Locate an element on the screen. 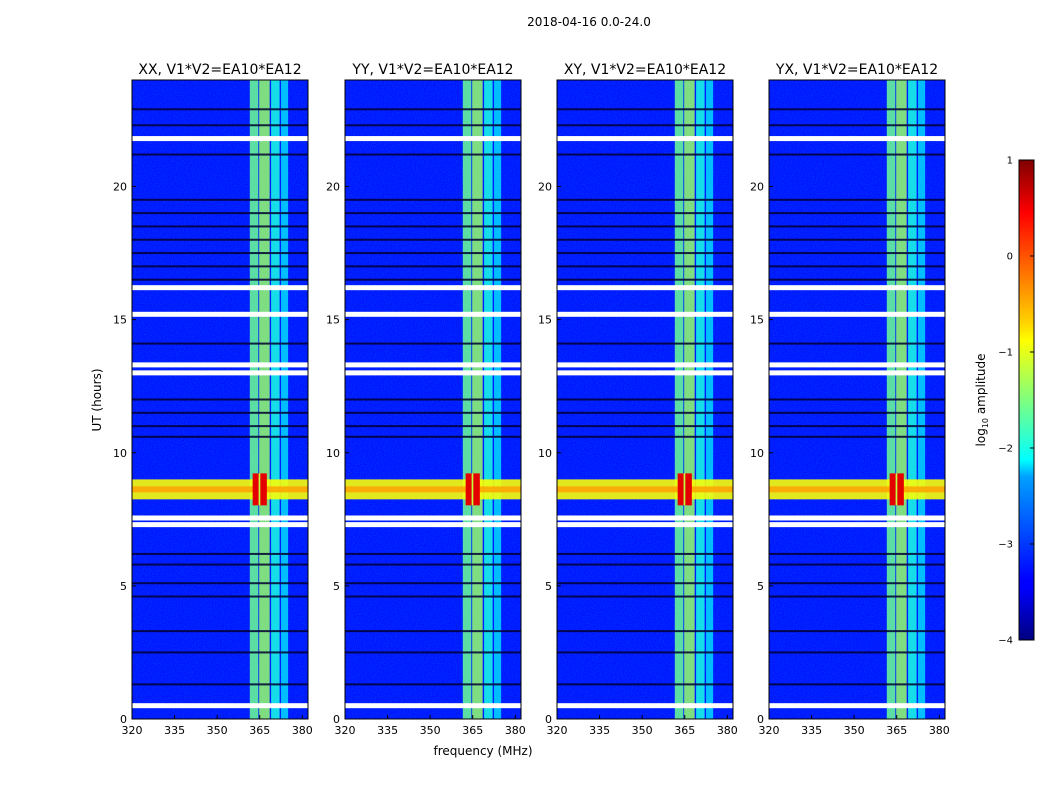  colorbar-tick-label: −2 is located at coordinates (1005, 449).